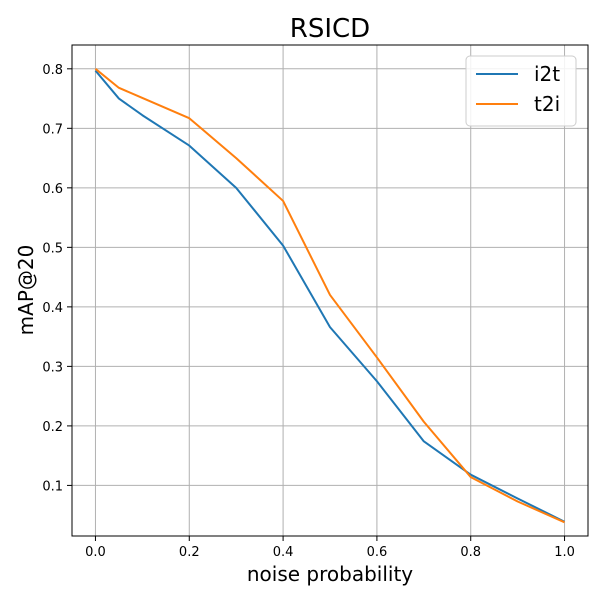 This screenshot has width=600, height=600. Describe the element at coordinates (547, 104) in the screenshot. I see `legend-label-t2i: t2i` at that location.